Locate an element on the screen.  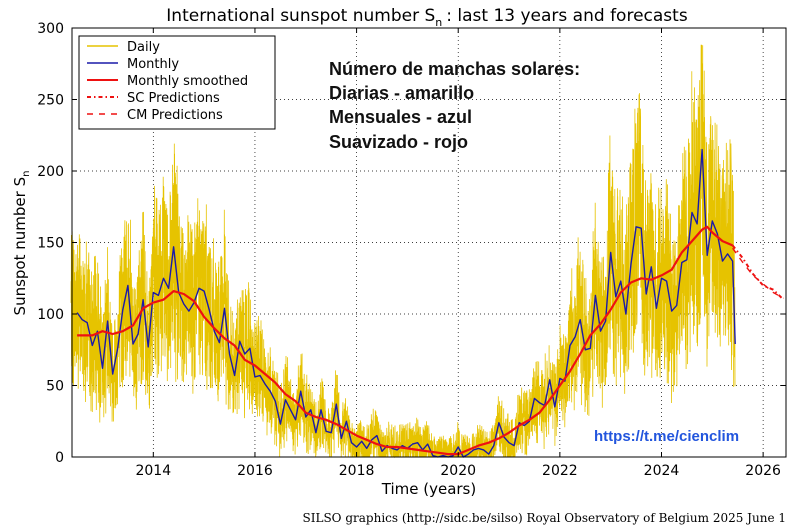
annotation-line-3: Mensuales - azul is located at coordinates (400, 117).